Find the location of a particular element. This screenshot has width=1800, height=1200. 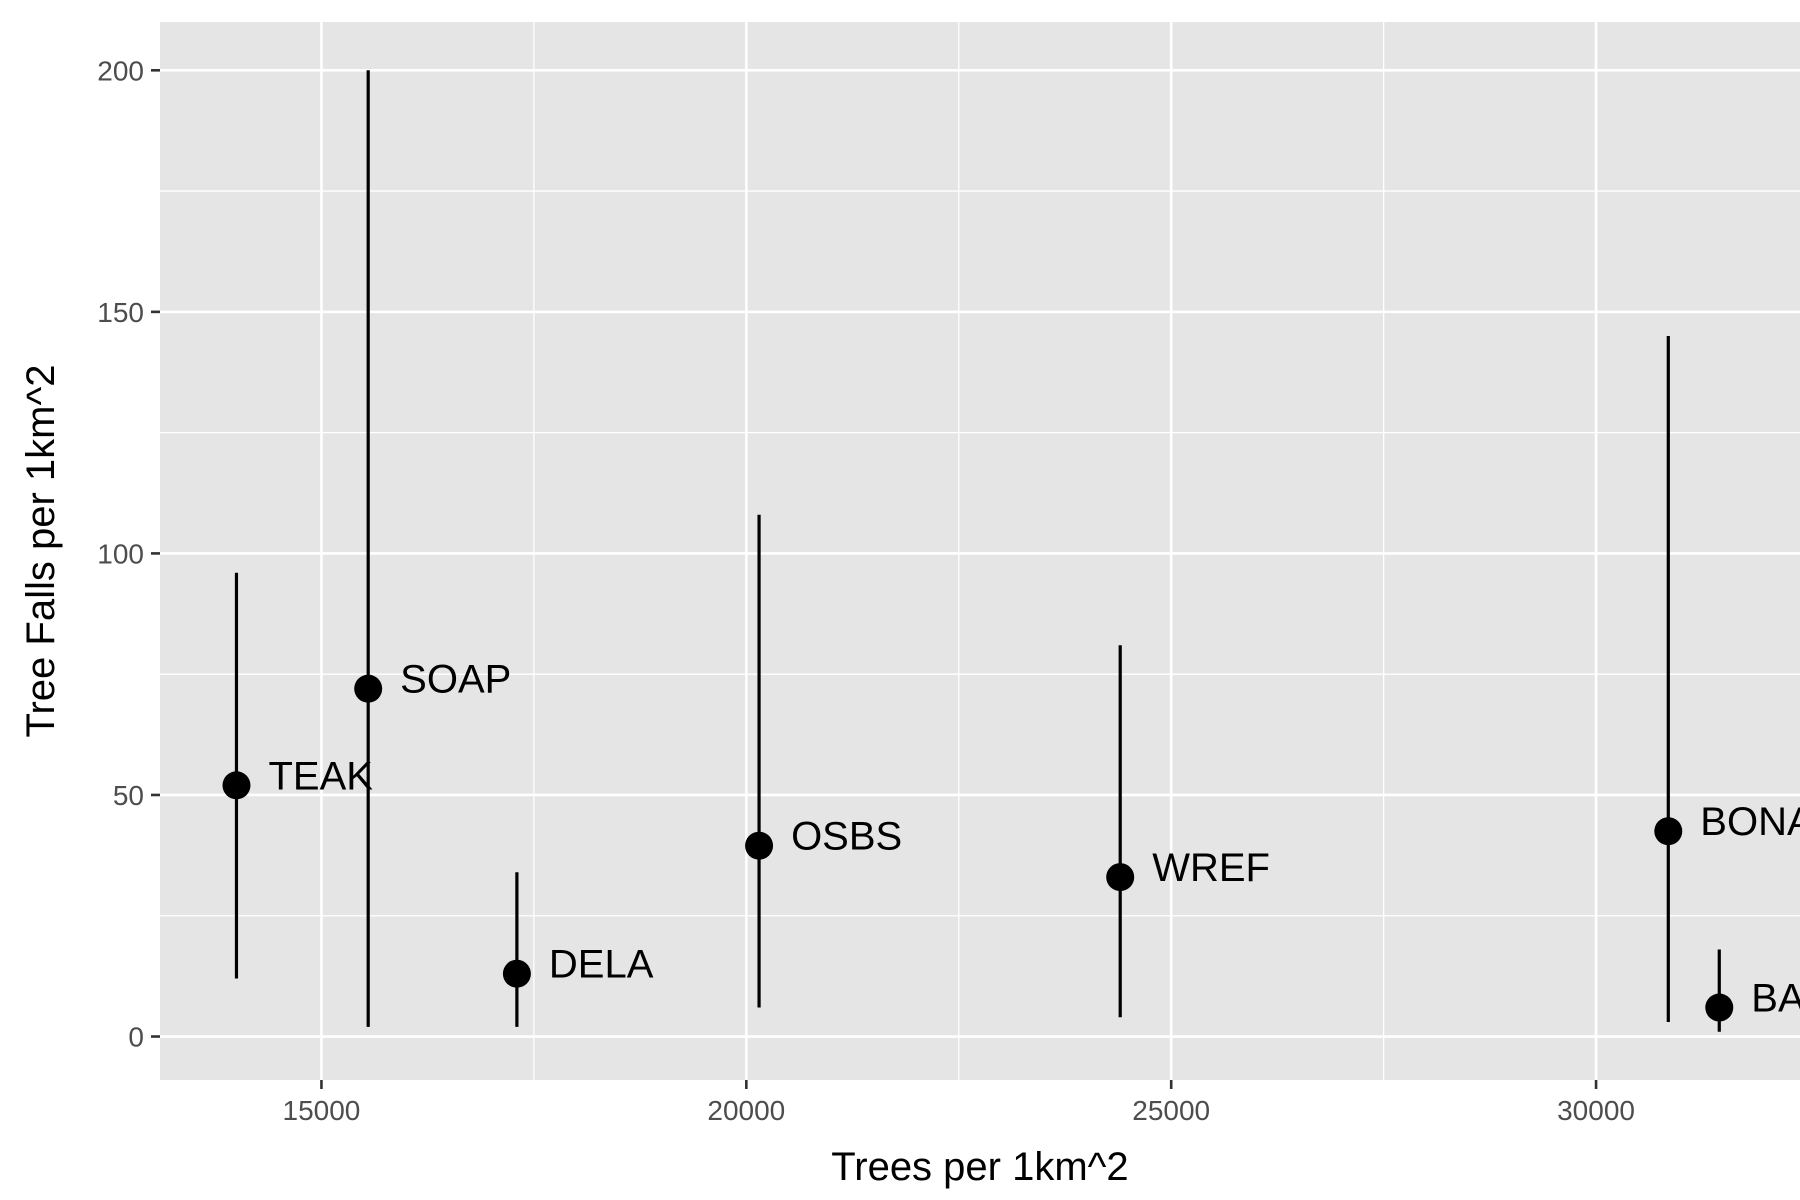

x-tick-label: 30000 is located at coordinates (1596, 1110).